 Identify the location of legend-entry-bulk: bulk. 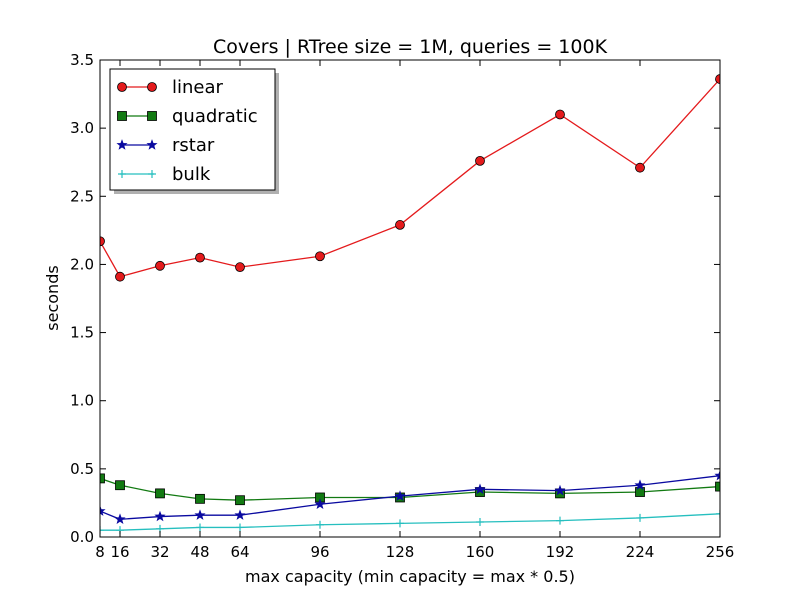
(164, 174).